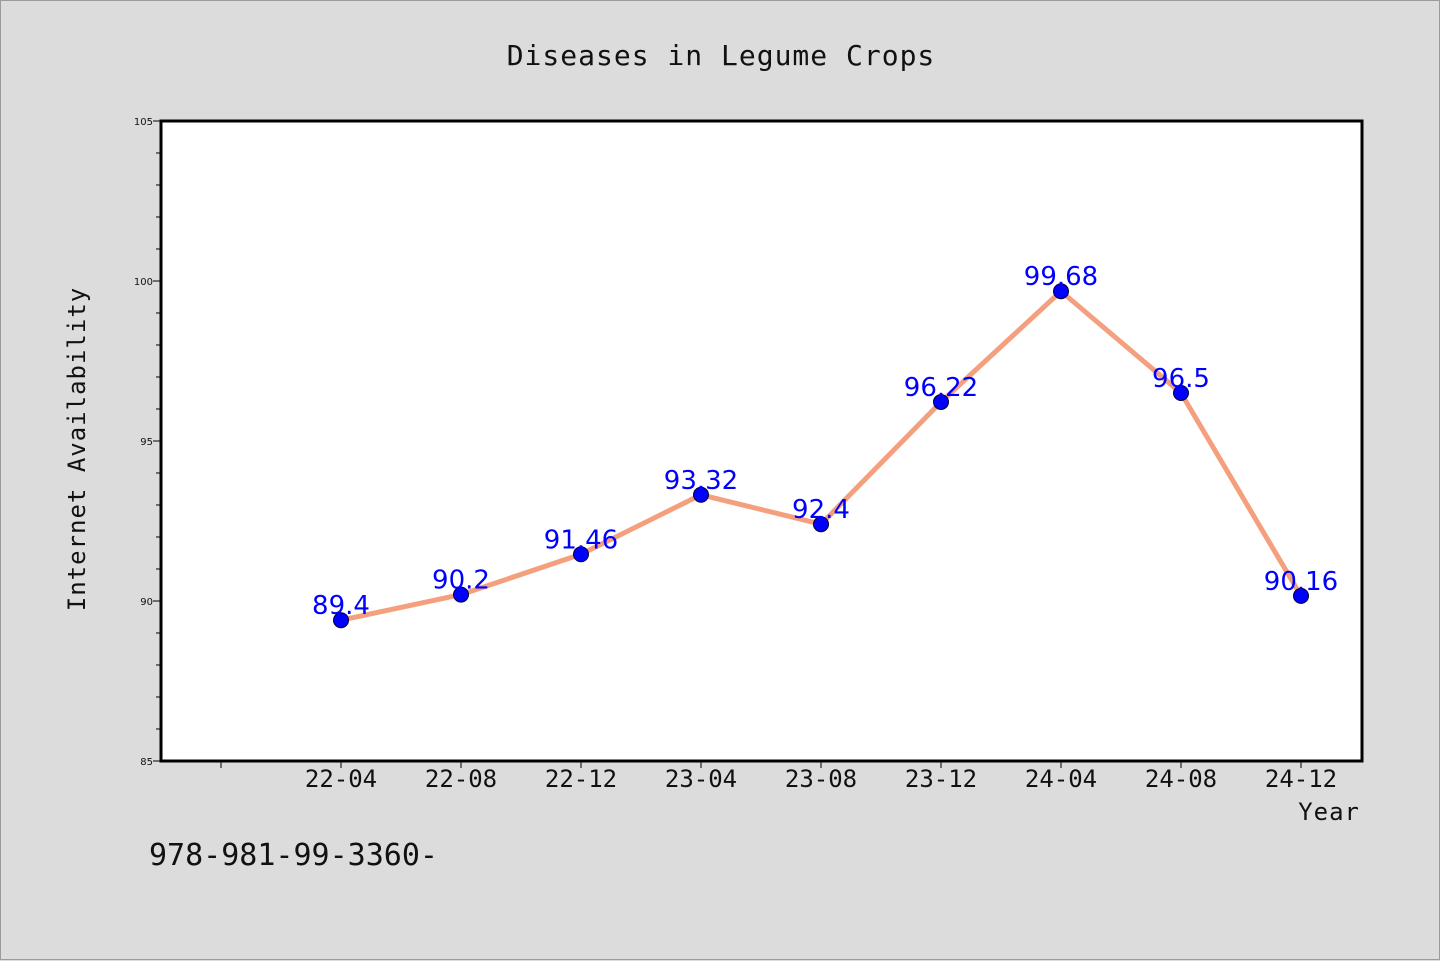 This screenshot has width=1440, height=961. Describe the element at coordinates (1329, 812) in the screenshot. I see `x-axis-label: Year` at that location.